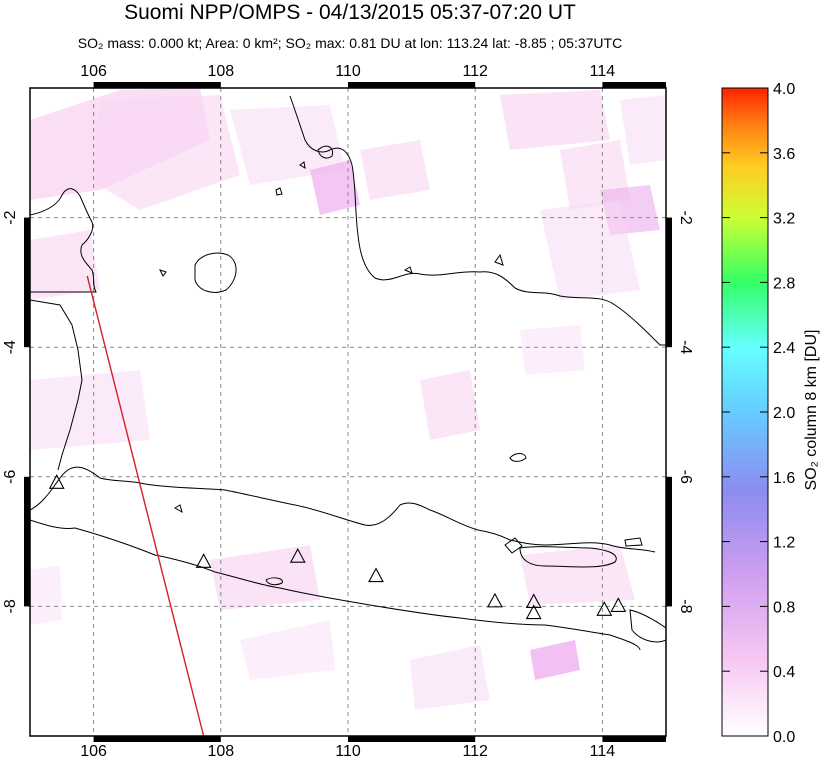 This screenshot has height=759, width=823. Describe the element at coordinates (475, 71) in the screenshot. I see `lon-tick-label-top: 112` at that location.